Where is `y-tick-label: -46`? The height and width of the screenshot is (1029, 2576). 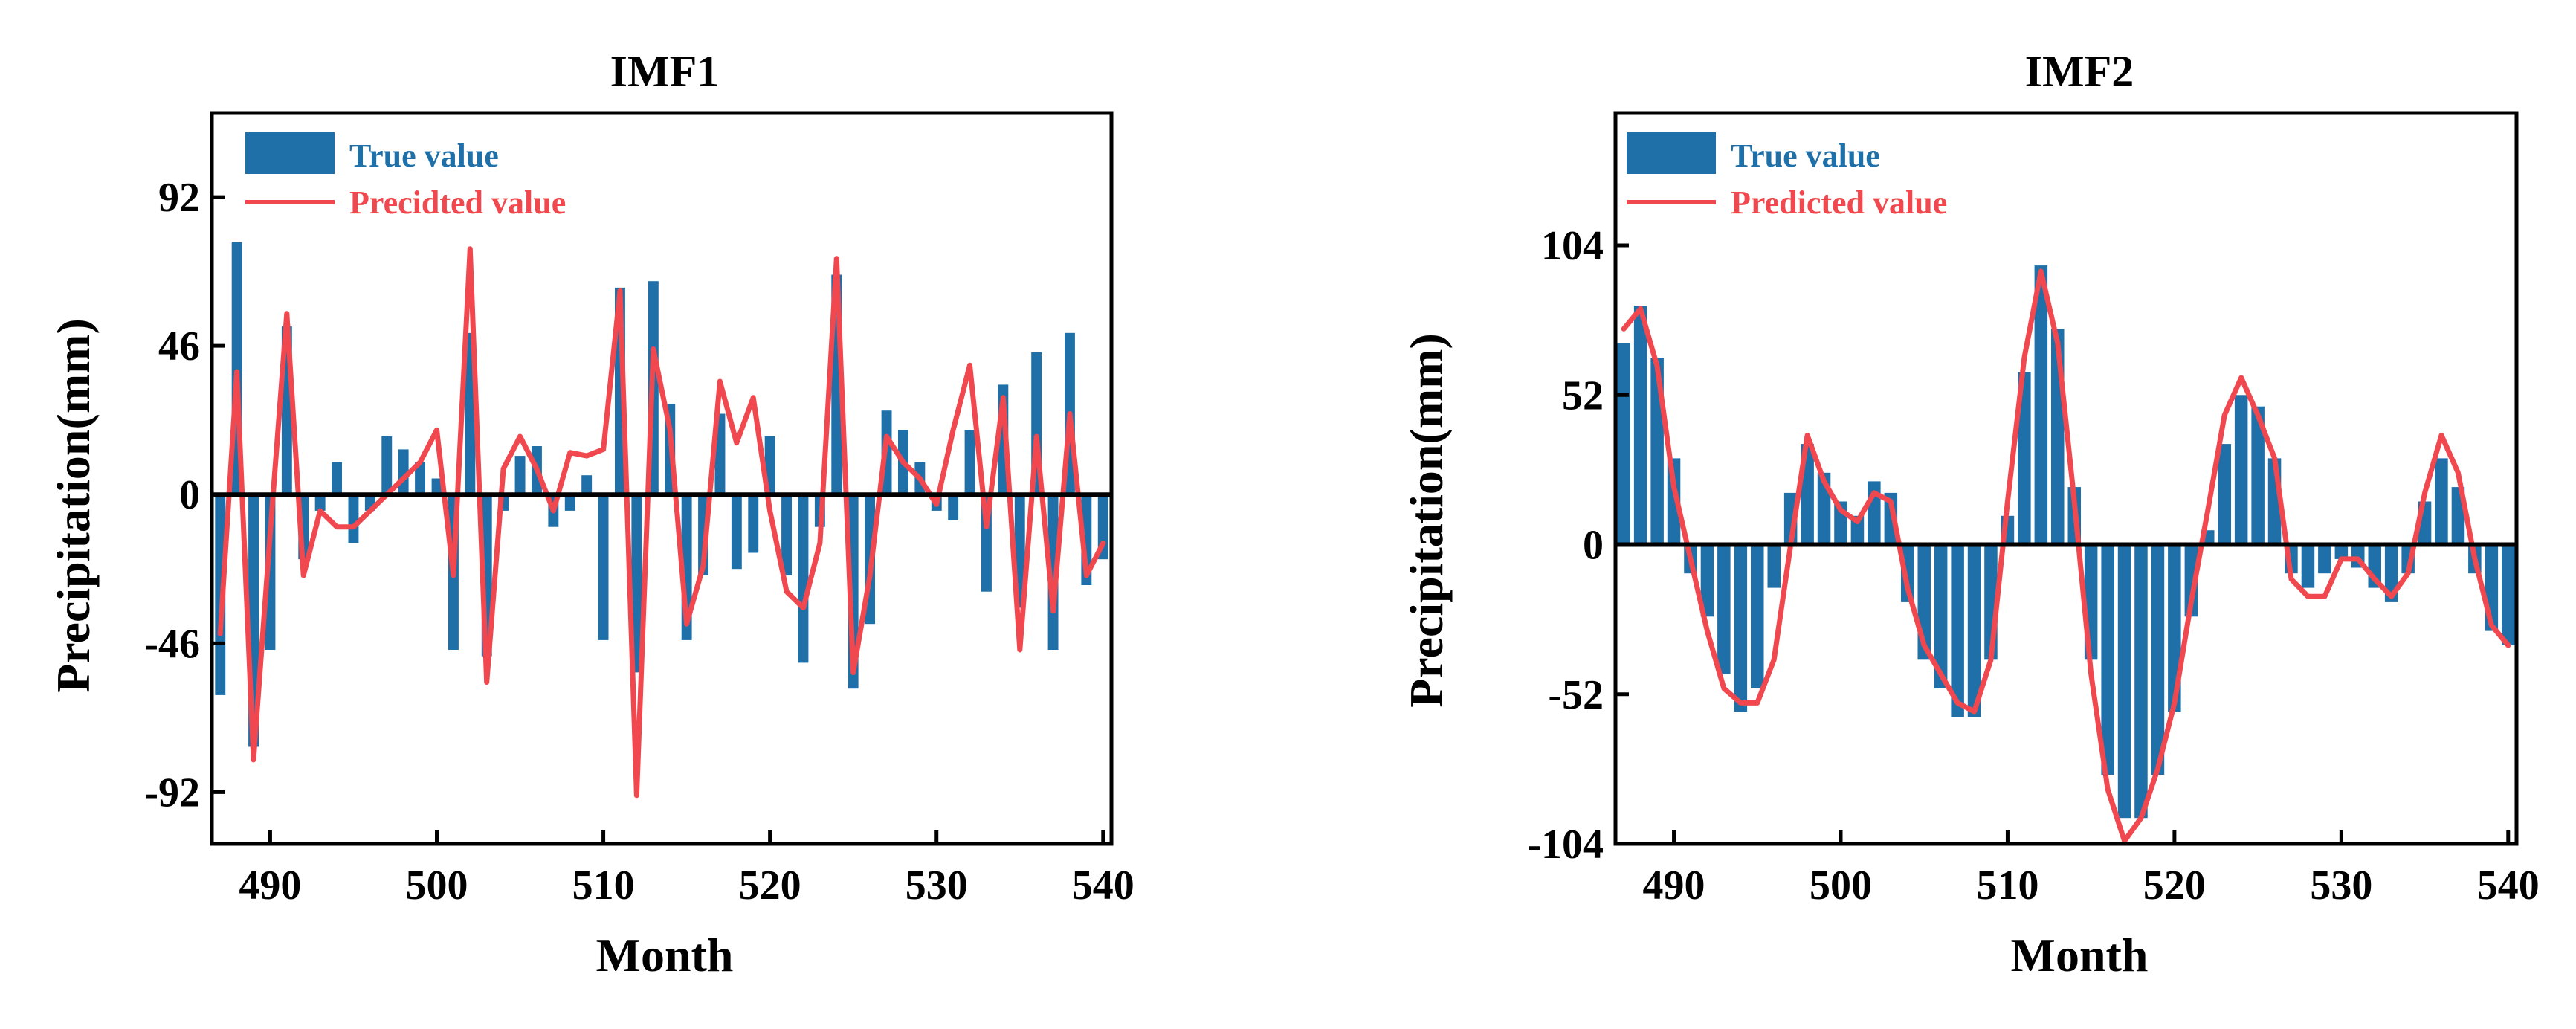
y-tick-label: -46 is located at coordinates (172, 644).